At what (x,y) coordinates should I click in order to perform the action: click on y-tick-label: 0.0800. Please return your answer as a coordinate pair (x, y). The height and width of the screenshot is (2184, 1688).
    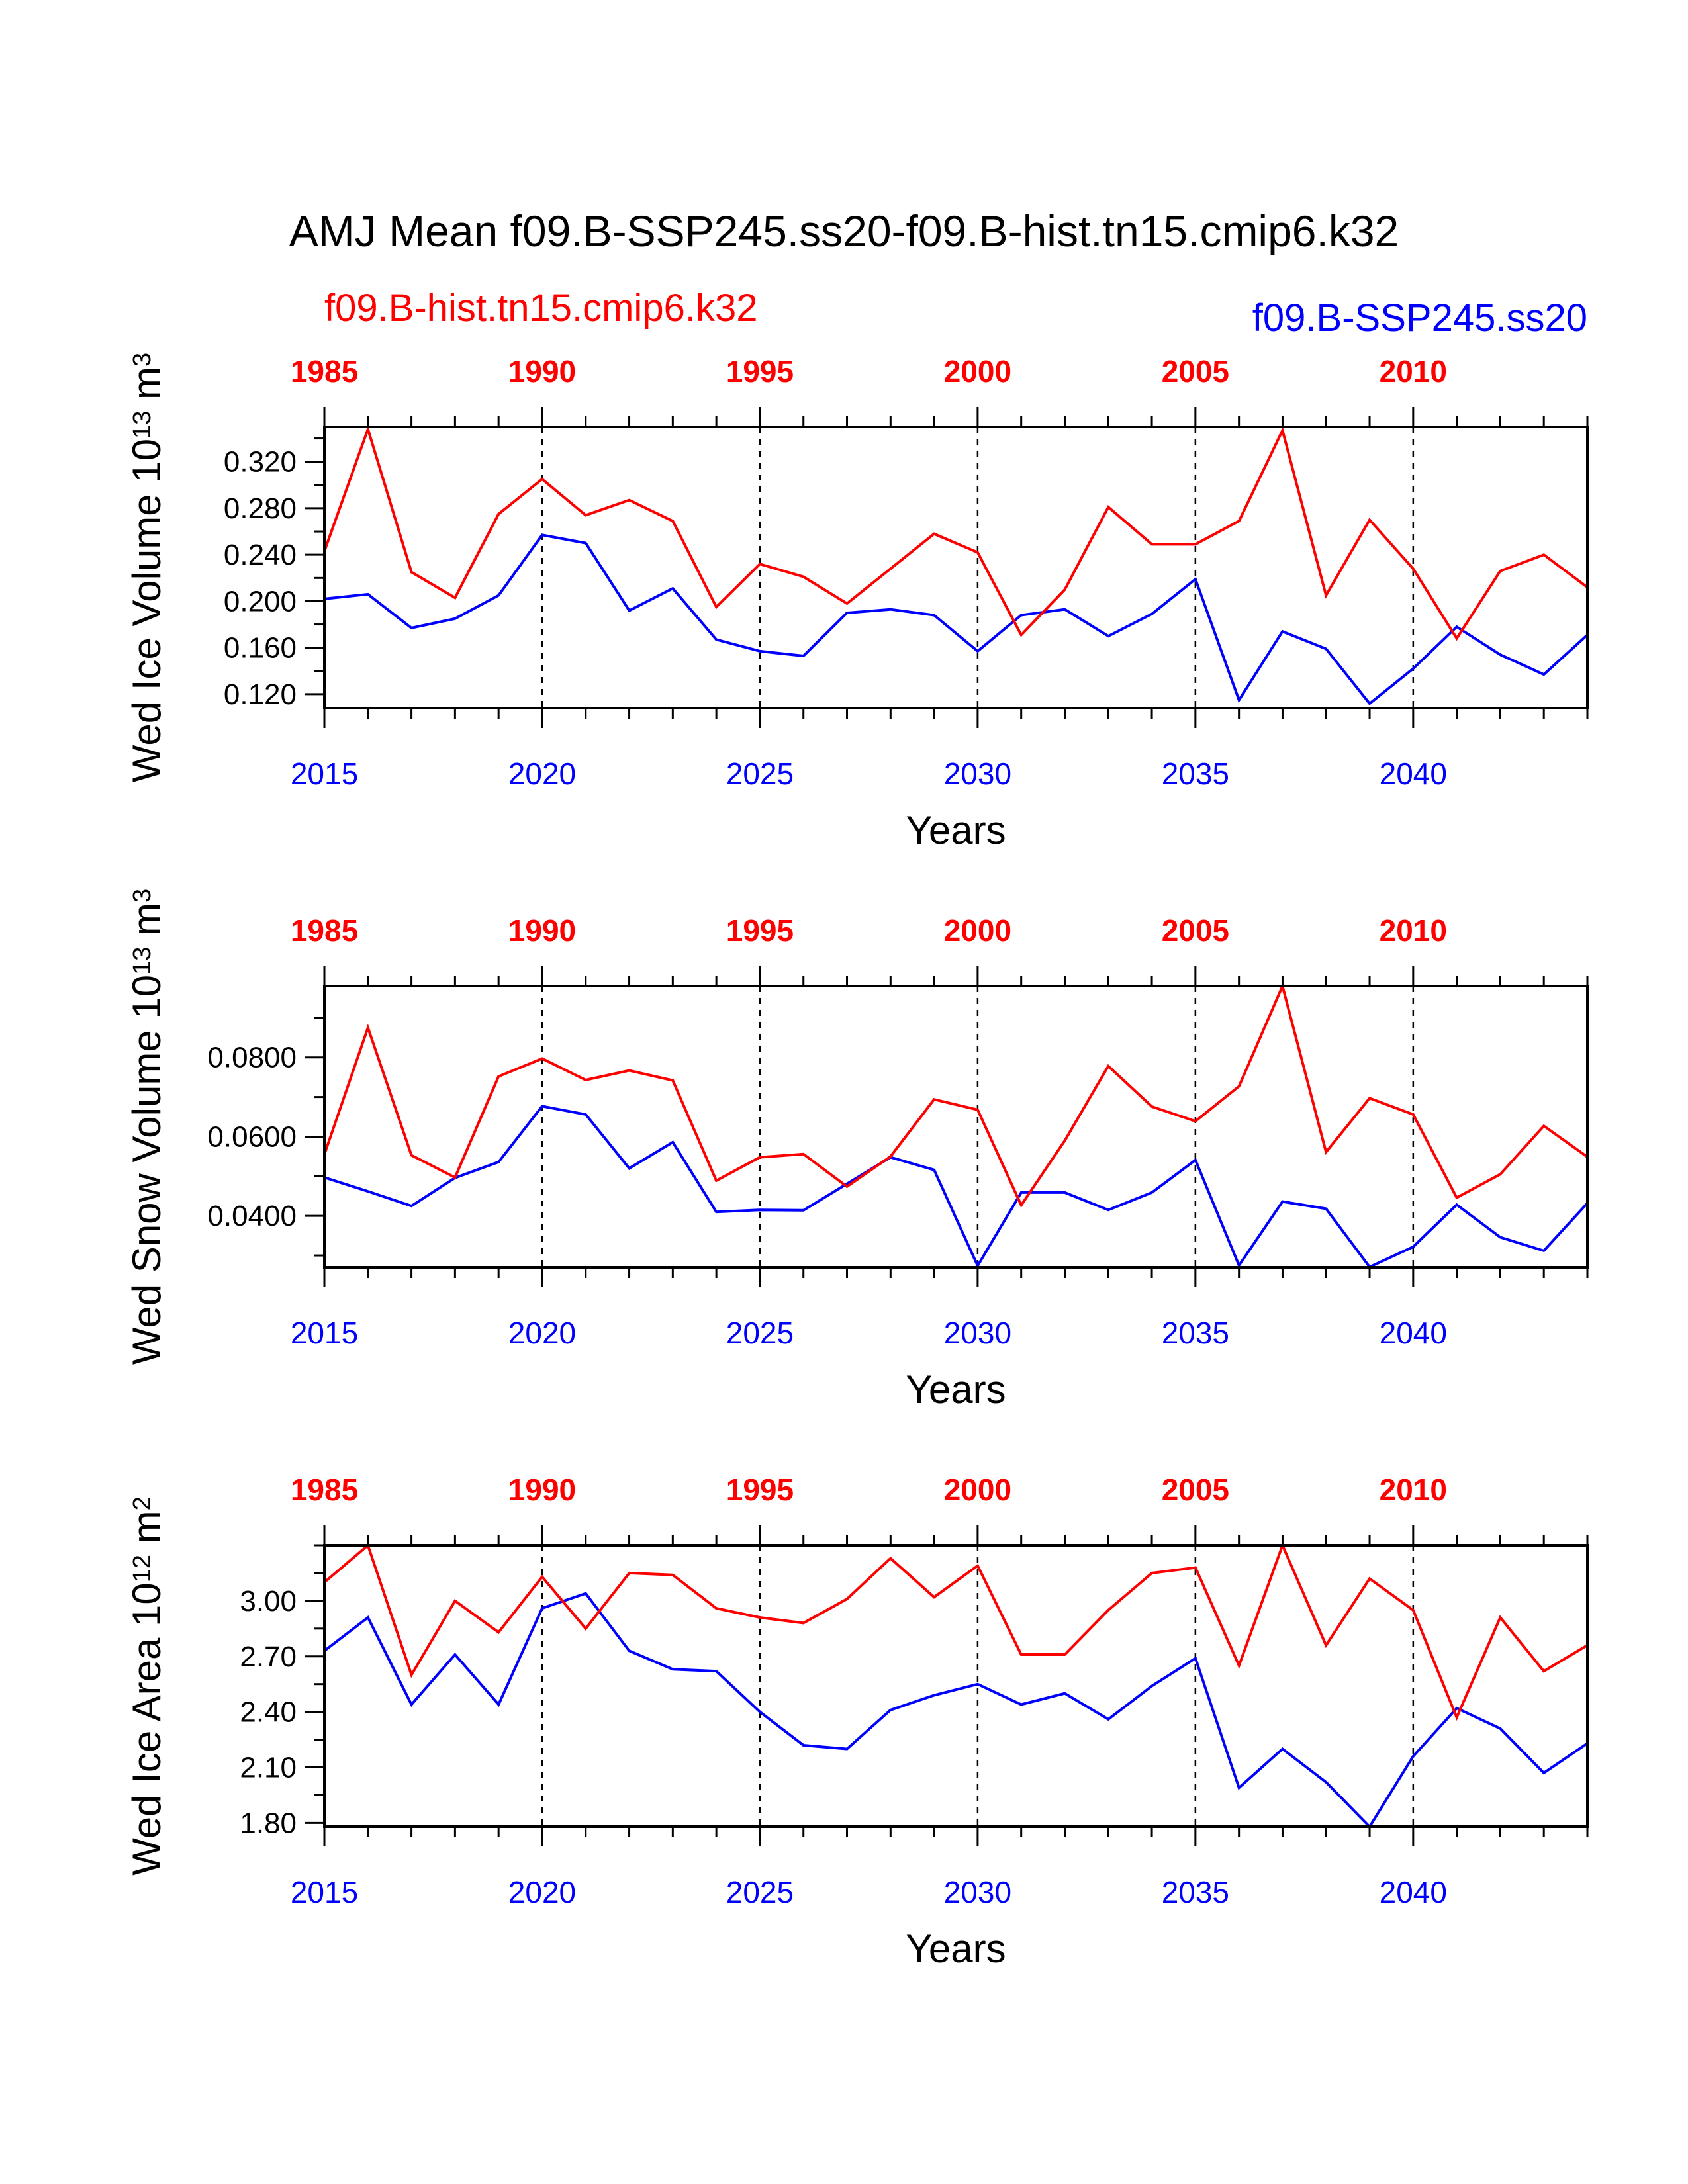
    Looking at the image, I should click on (252, 1058).